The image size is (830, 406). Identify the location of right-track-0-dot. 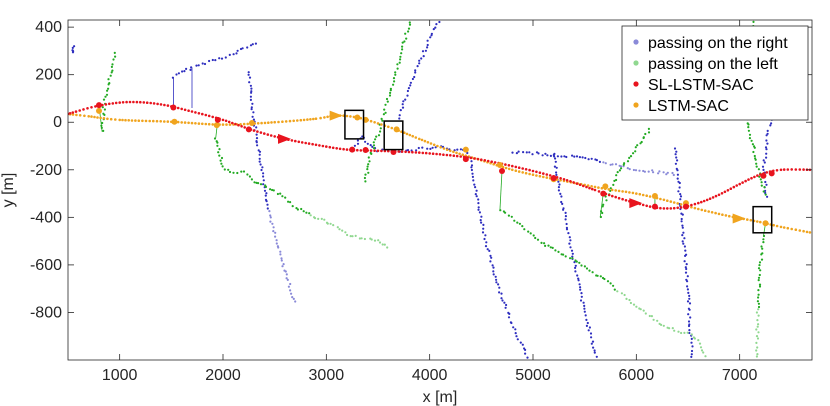
(72, 48).